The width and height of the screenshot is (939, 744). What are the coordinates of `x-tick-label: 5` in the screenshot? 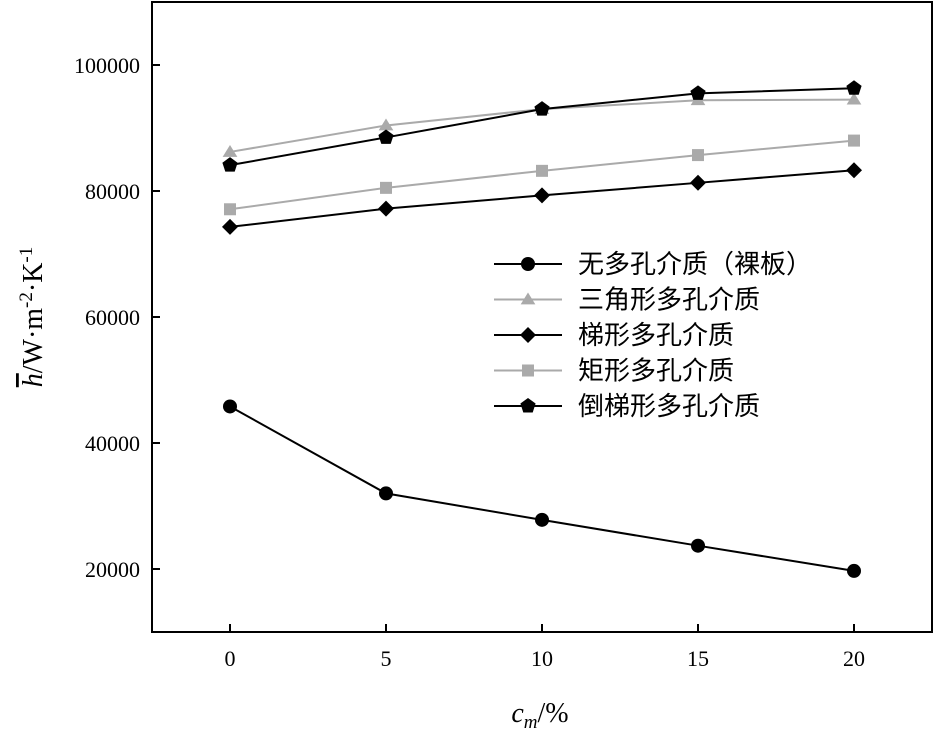 It's located at (386, 658).